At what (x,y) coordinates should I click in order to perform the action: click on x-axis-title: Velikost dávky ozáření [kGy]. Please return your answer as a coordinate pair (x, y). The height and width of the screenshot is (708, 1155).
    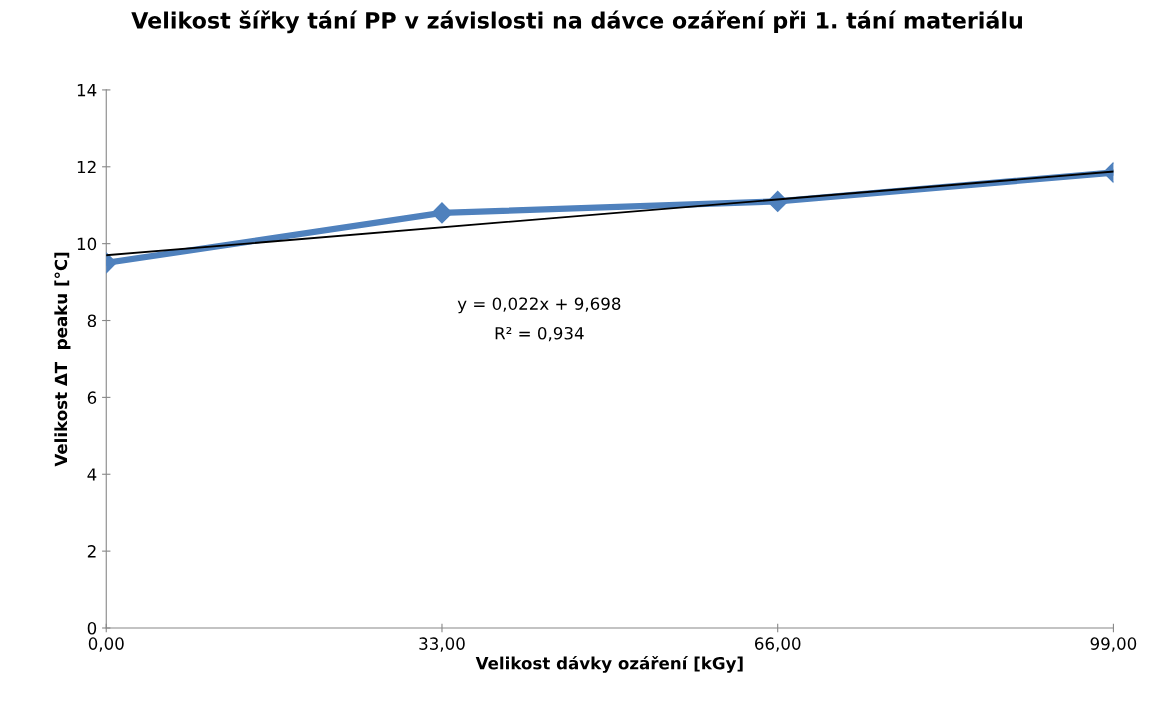
    Looking at the image, I should click on (609, 664).